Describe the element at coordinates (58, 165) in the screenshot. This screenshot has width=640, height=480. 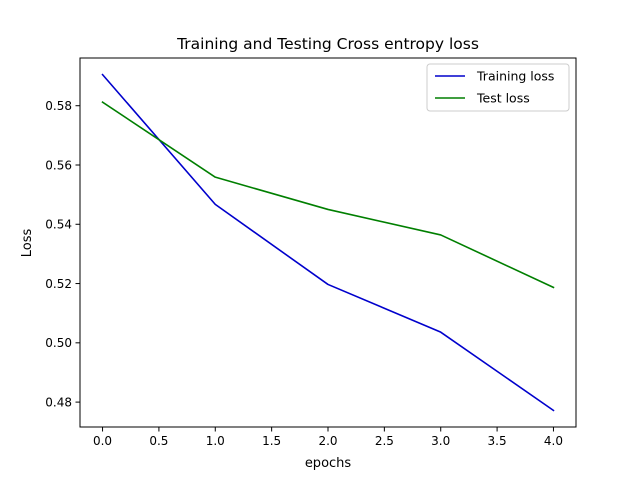
I see `y-tick-label: 0.56` at that location.